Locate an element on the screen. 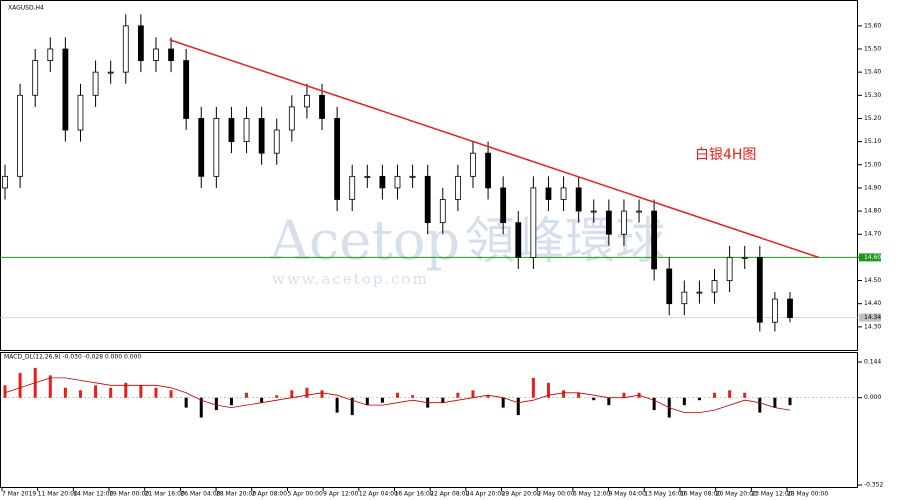  last-price-box is located at coordinates (870, 317).